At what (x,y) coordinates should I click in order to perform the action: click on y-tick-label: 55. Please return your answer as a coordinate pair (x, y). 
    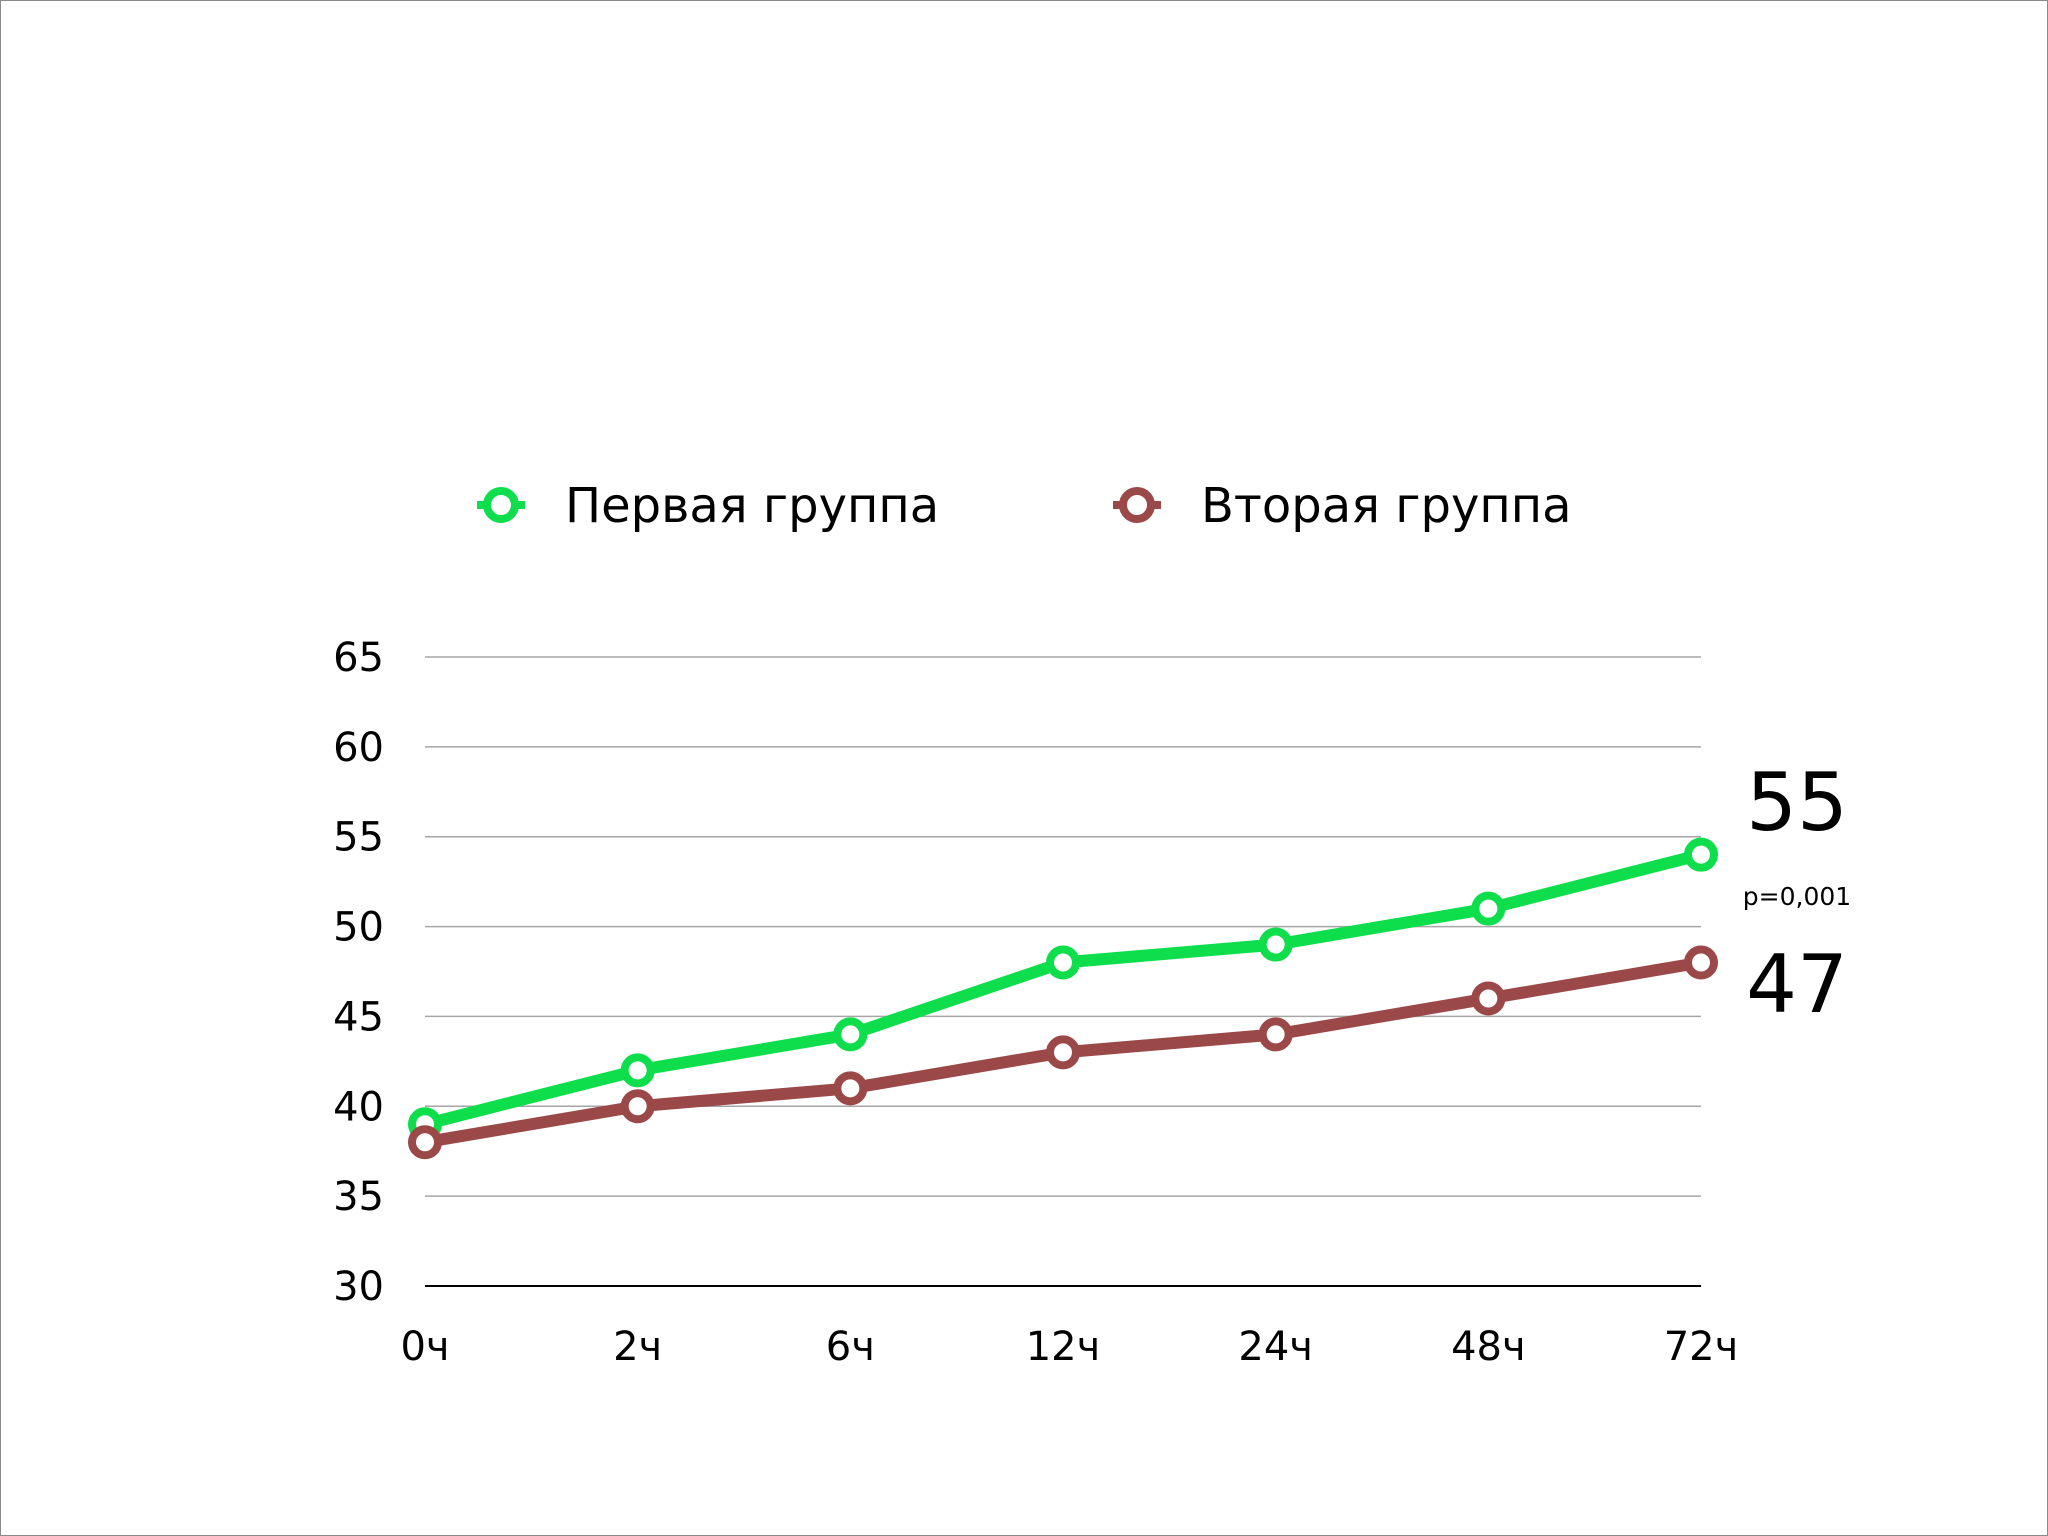
    Looking at the image, I should click on (358, 838).